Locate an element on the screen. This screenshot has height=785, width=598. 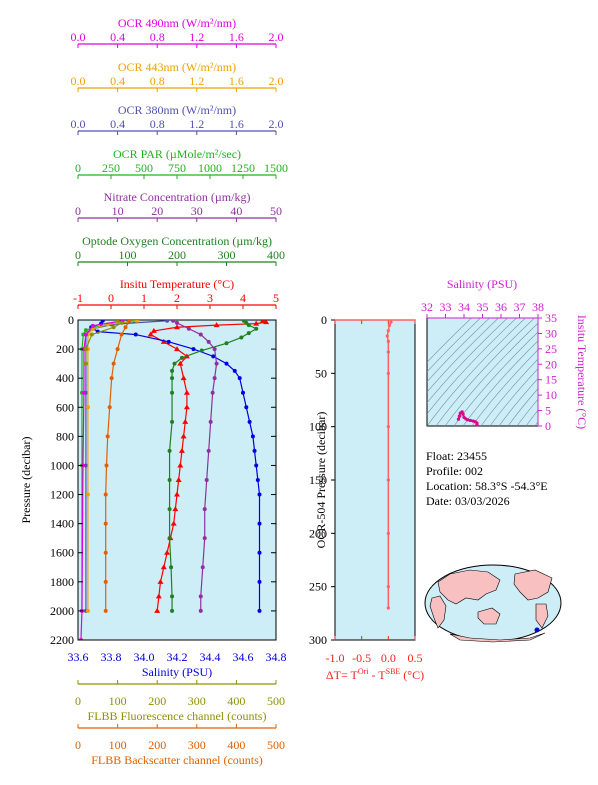
tick-label: 10 is located at coordinates (551, 395).